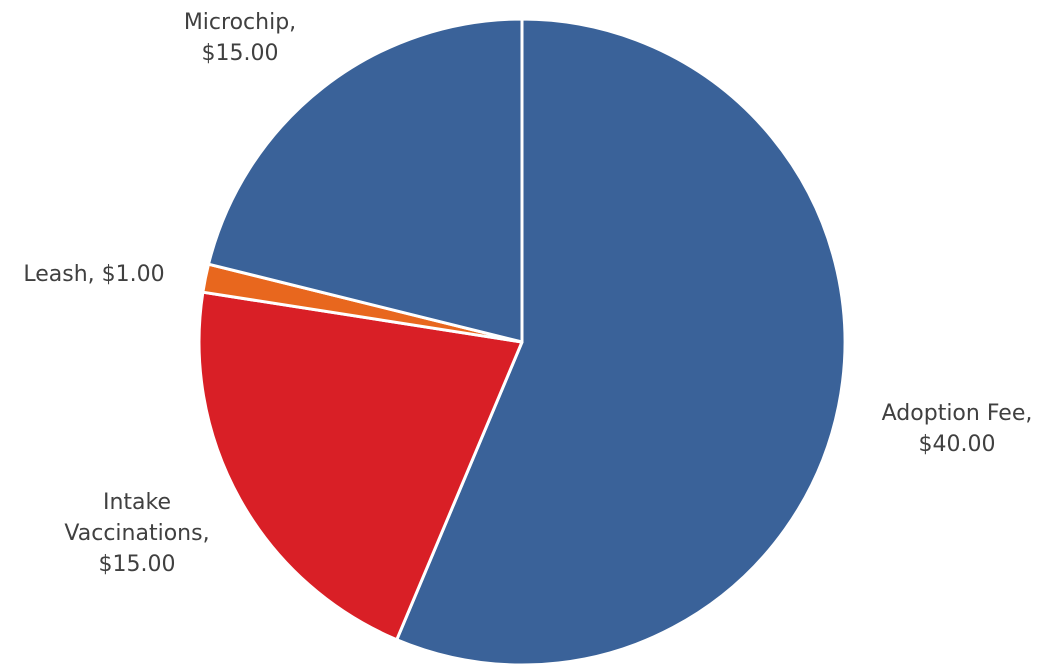  What do you see at coordinates (957, 413) in the screenshot?
I see `data-label-line: Adoption Fee,` at bounding box center [957, 413].